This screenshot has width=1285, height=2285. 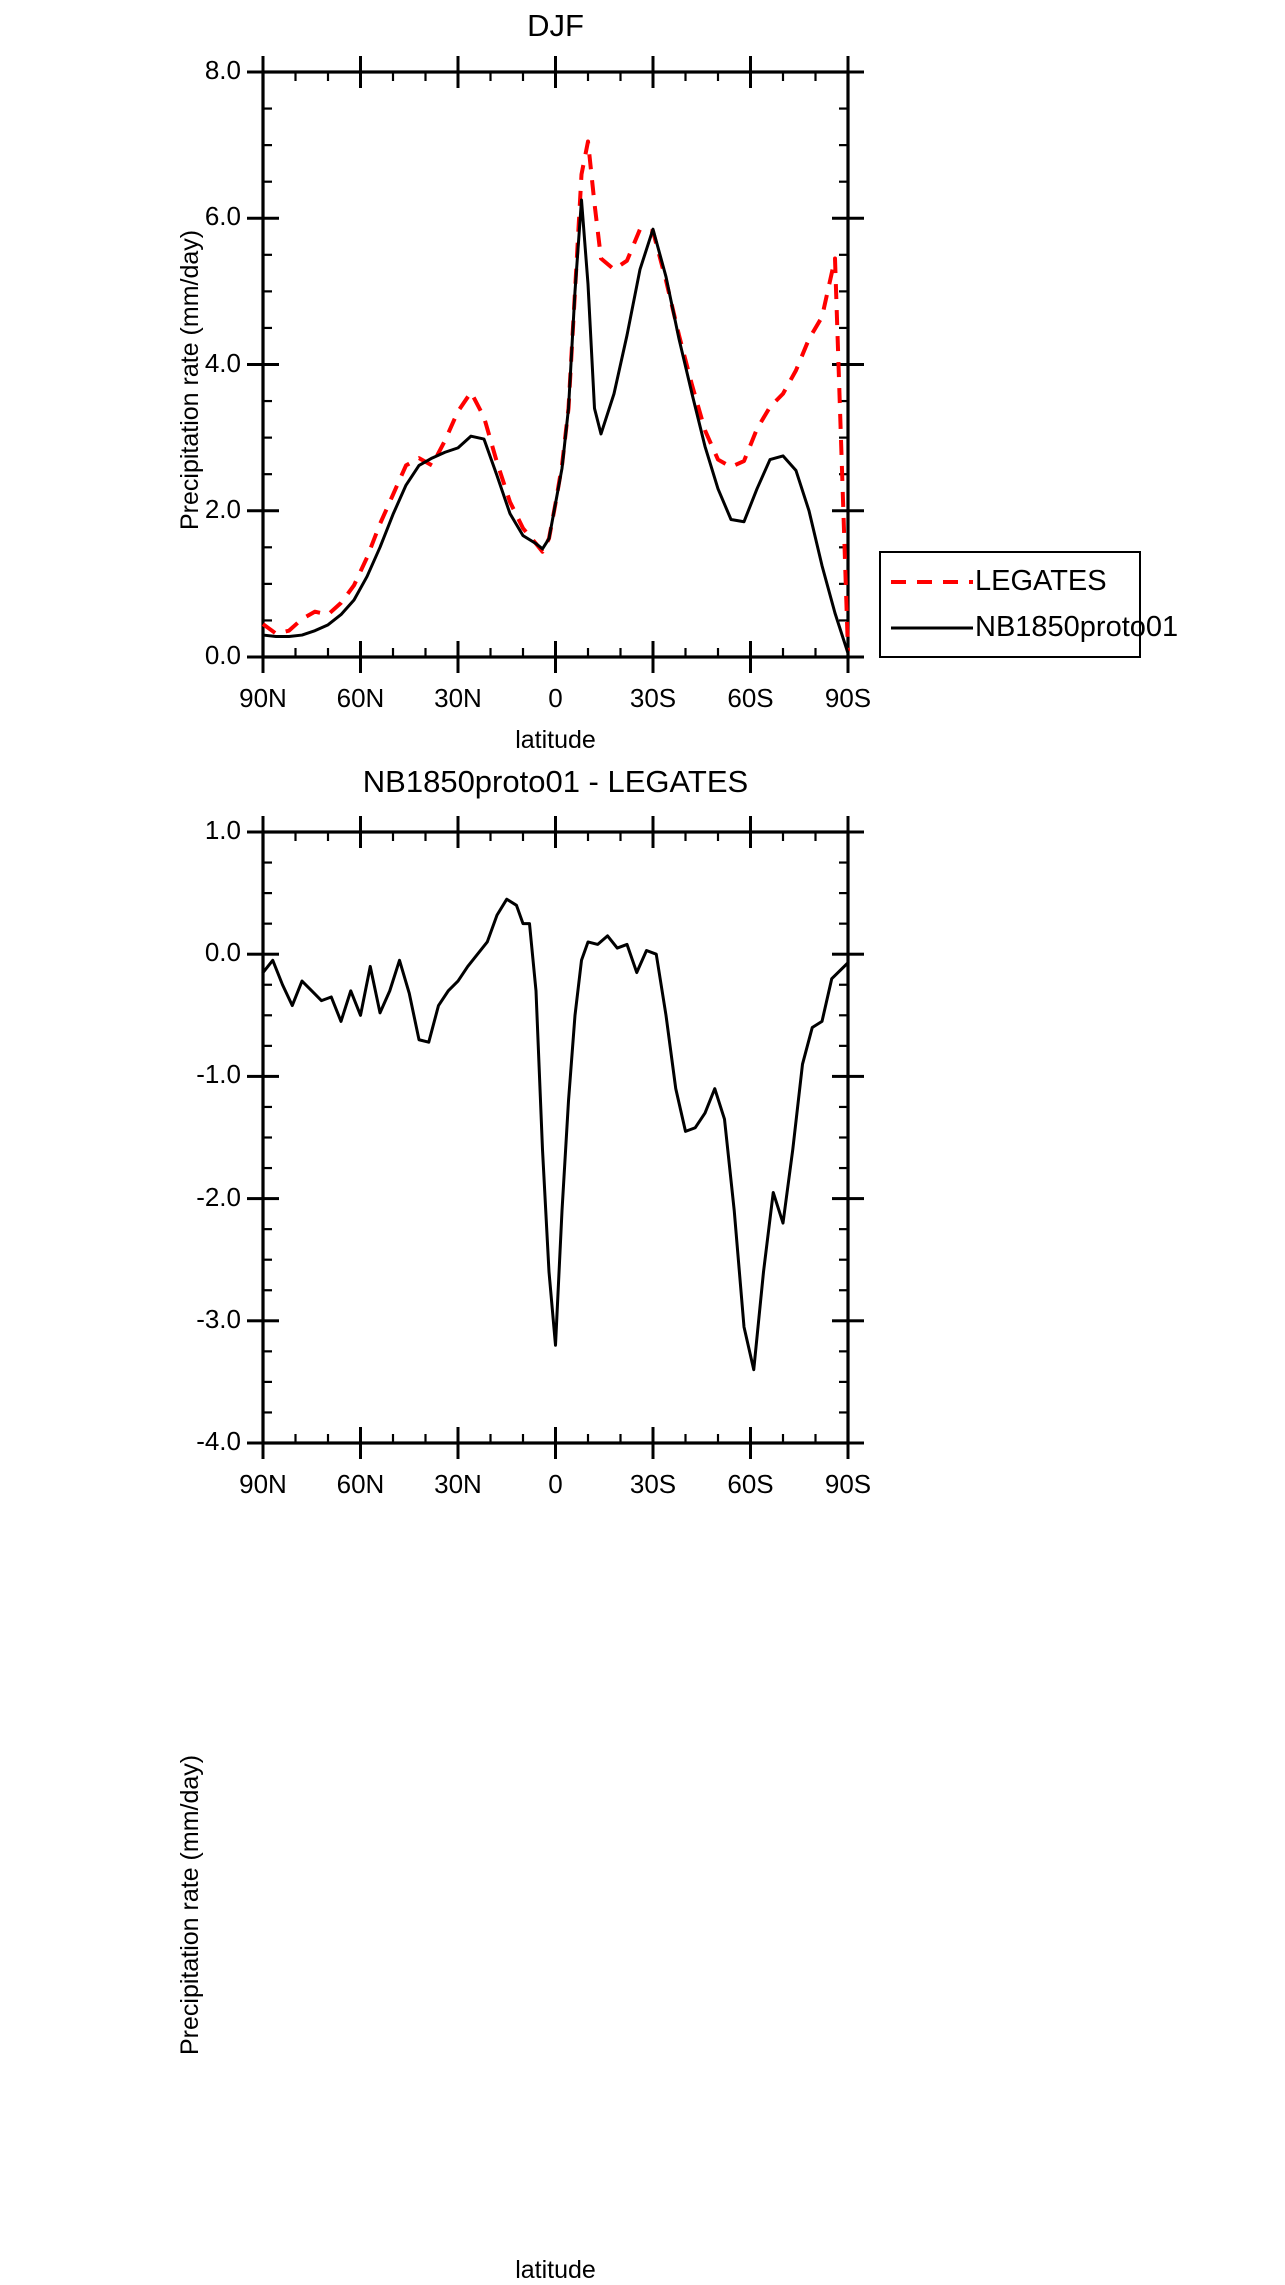 What do you see at coordinates (555, 1134) in the screenshot?
I see `series-line-nb1850proto01-legates` at bounding box center [555, 1134].